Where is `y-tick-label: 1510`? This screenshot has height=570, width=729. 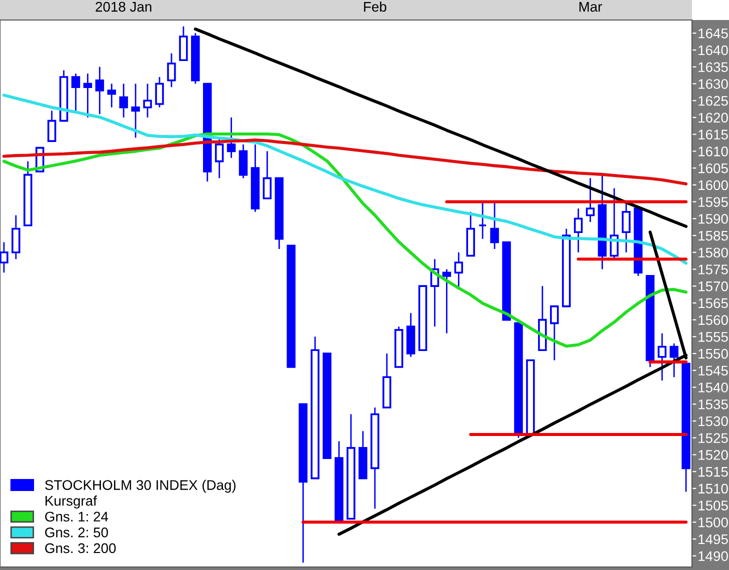 y-tick-label: 1510 is located at coordinates (713, 489).